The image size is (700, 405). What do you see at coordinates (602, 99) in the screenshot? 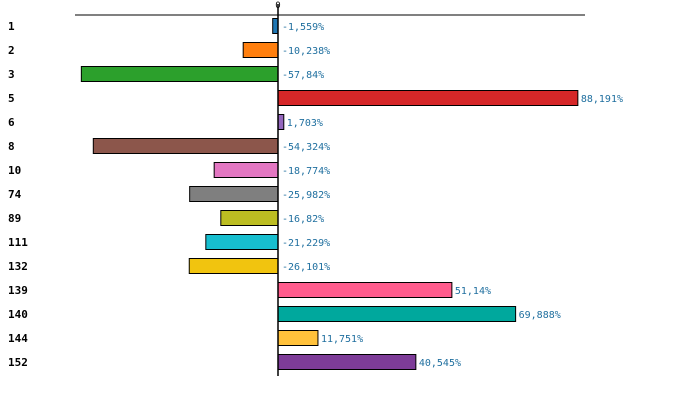
I see `value-label-5: 88,191%` at bounding box center [602, 99].